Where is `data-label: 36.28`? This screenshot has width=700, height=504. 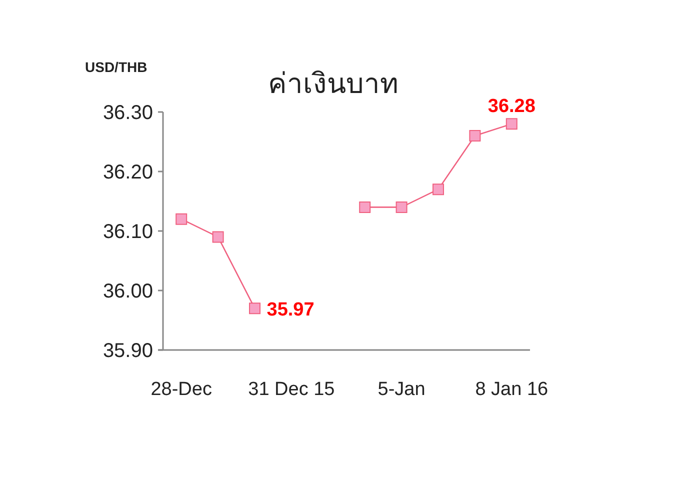 data-label: 36.28 is located at coordinates (512, 106).